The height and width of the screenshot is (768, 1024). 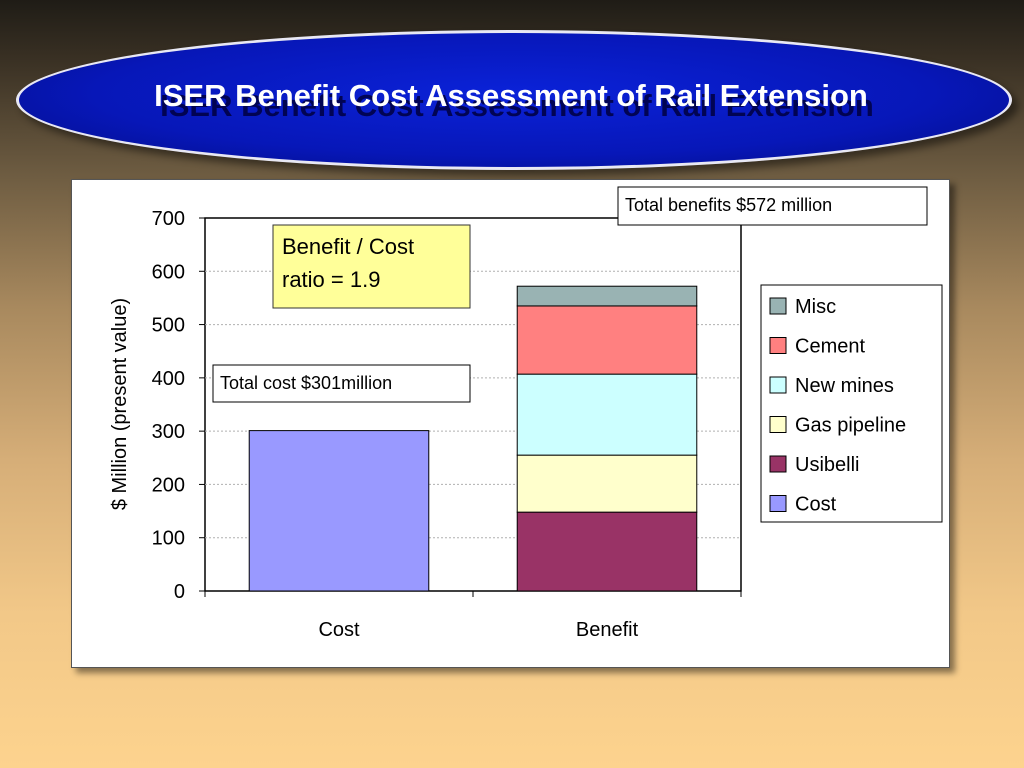 I want to click on legend-label: Gas pipeline, so click(x=850, y=426).